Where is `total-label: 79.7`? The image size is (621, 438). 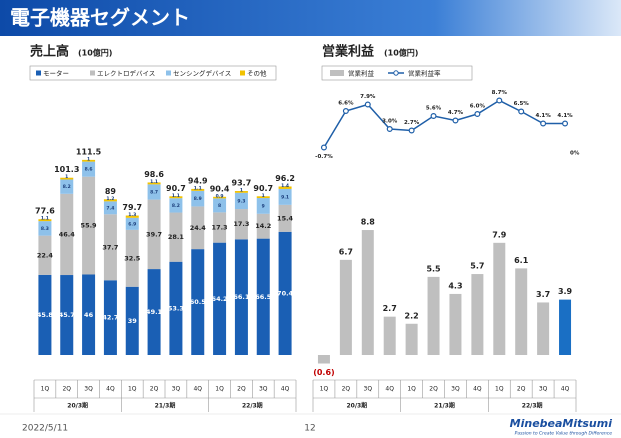
total-label: 79.7 is located at coordinates (132, 207).